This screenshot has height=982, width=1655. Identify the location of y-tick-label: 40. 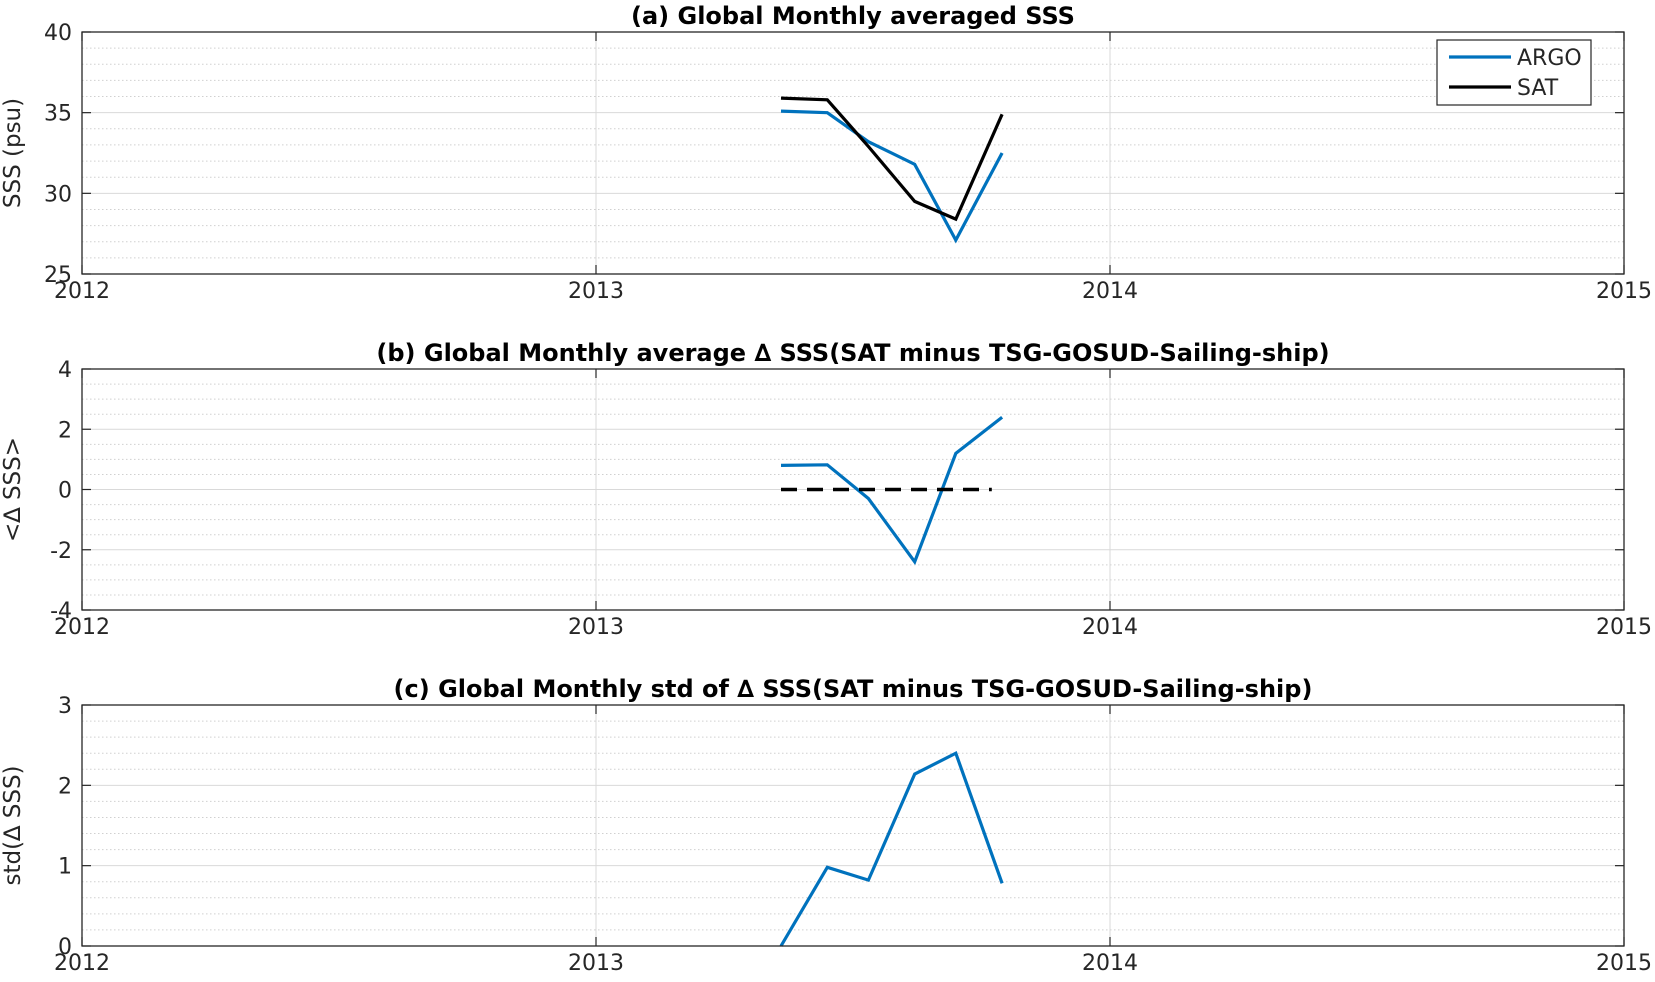
(58, 33).